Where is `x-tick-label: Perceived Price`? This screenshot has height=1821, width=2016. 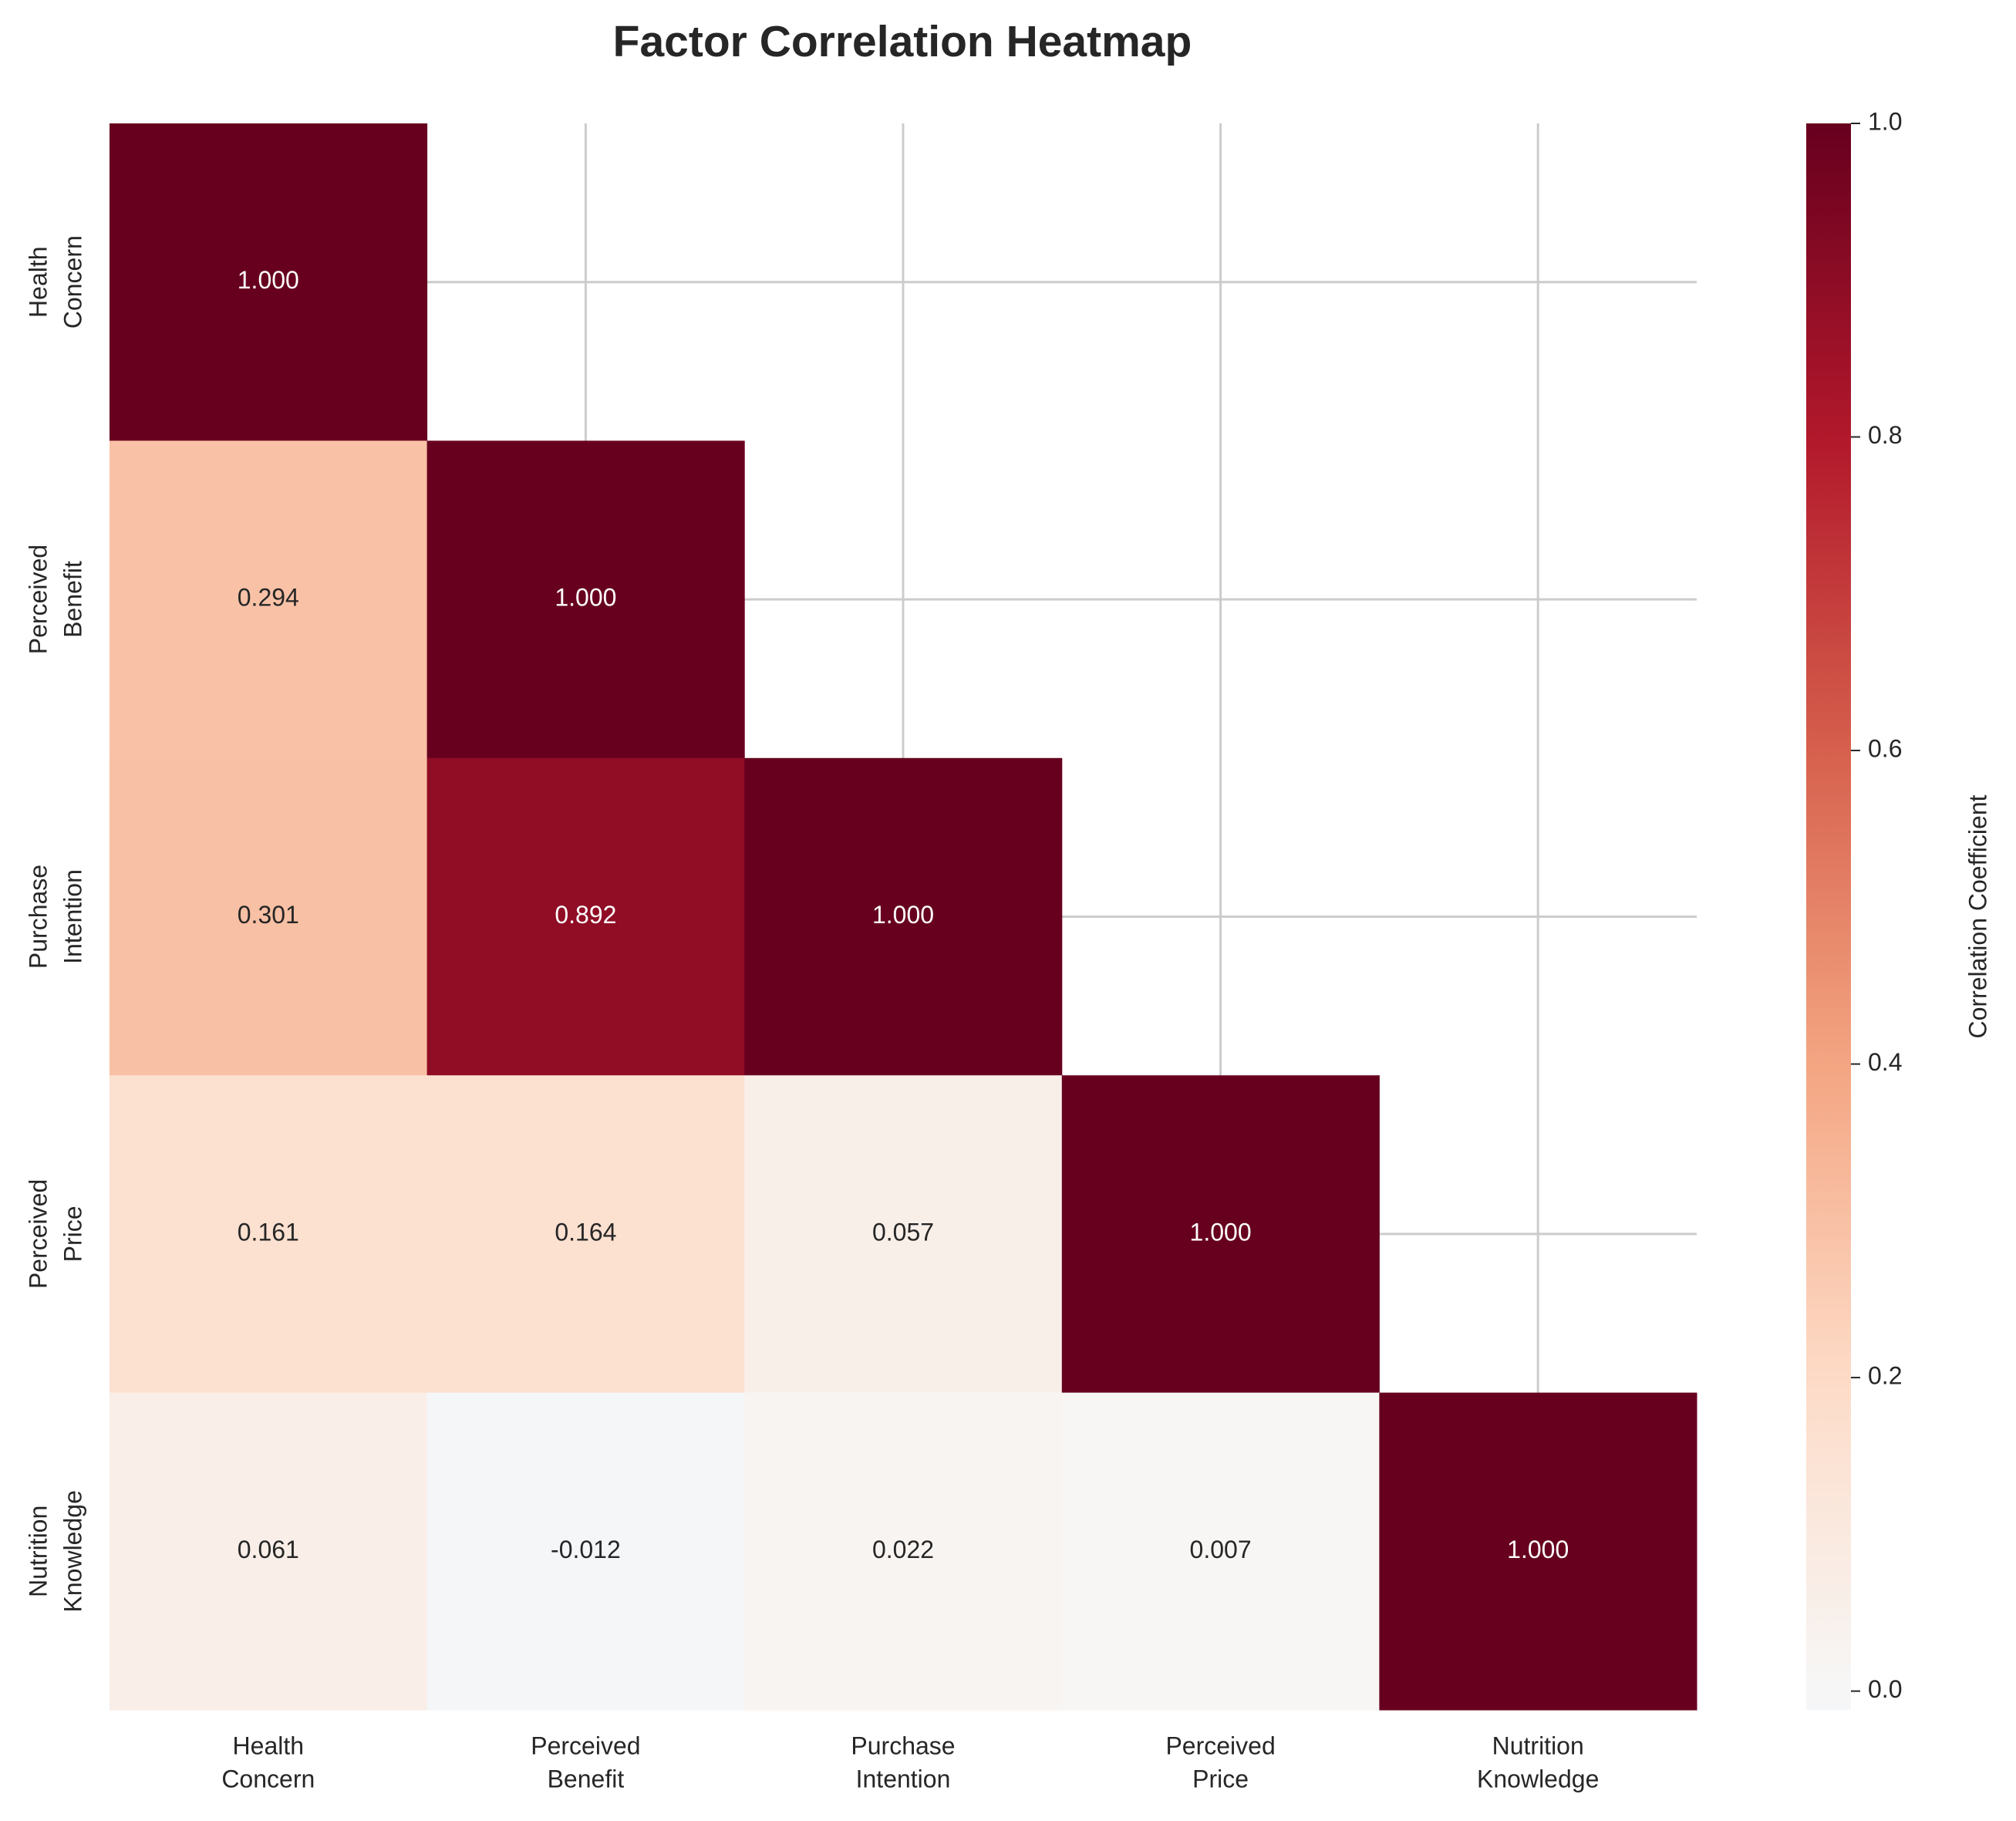 x-tick-label: Perceived Price is located at coordinates (1220, 1762).